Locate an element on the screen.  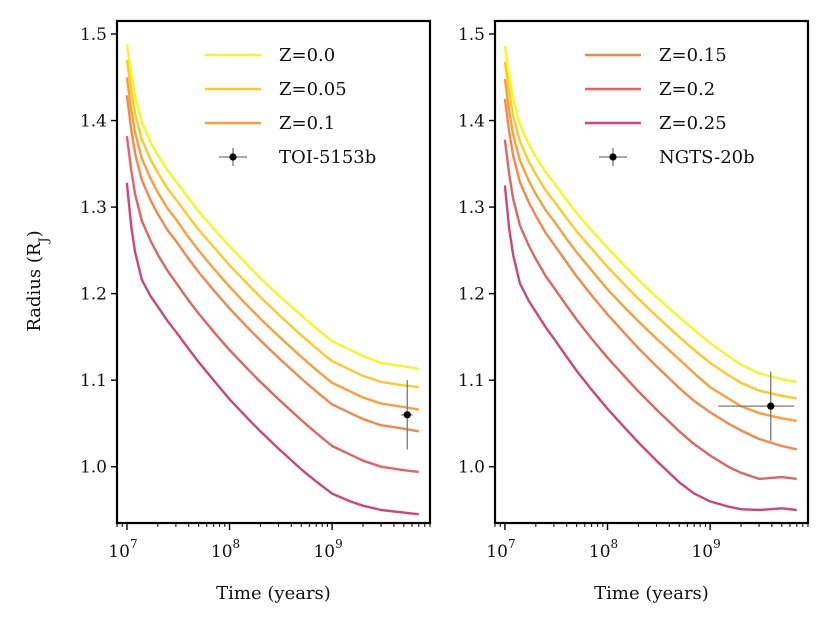
y-axis-title: Radius (RJ) is located at coordinates (38, 280).